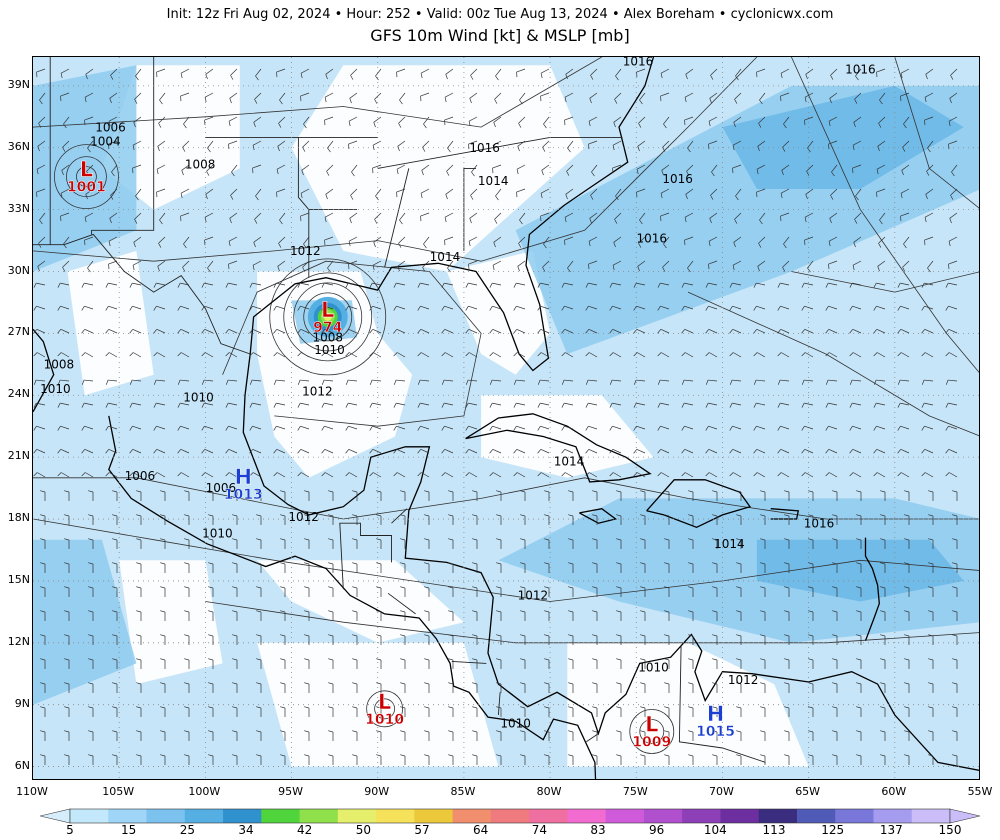 The width and height of the screenshot is (1000, 840). I want to click on colorbar-tick-label: 57, so click(422, 830).